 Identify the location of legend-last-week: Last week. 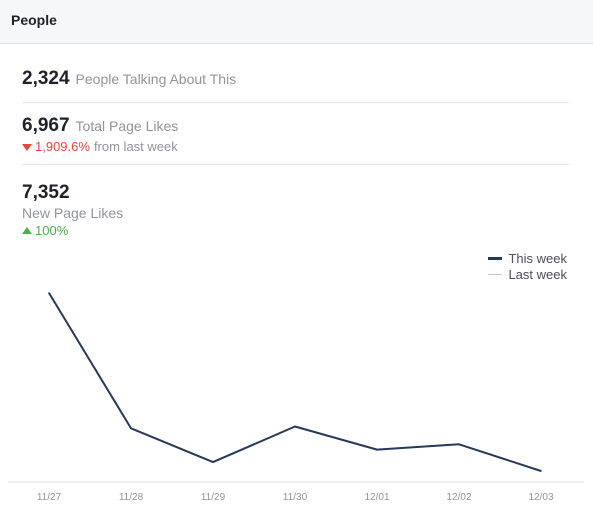
(527, 274).